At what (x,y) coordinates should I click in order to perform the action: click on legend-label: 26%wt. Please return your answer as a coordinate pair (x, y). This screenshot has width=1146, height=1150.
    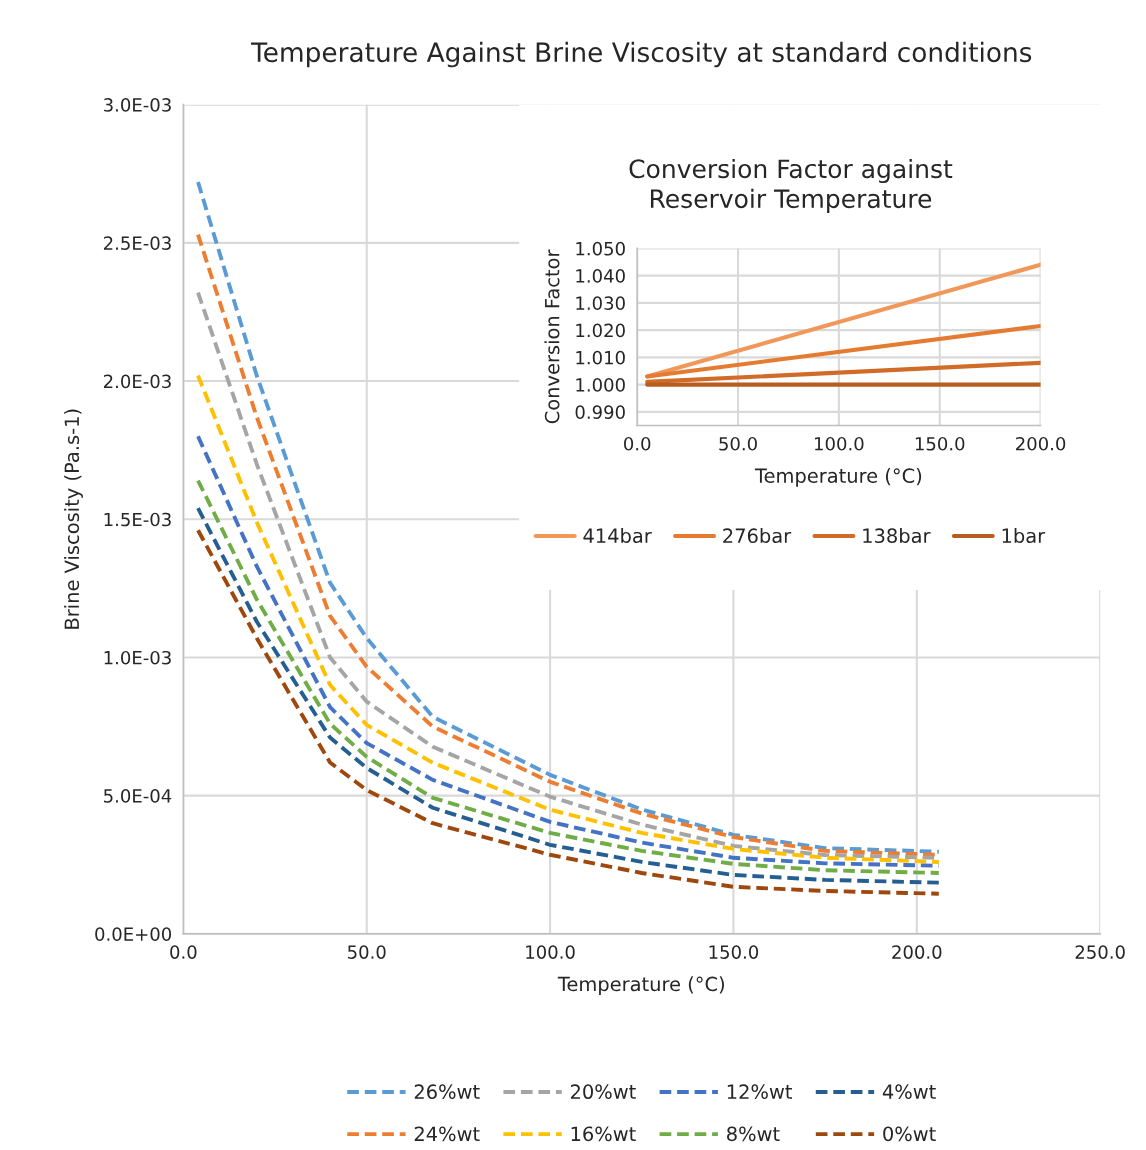
    Looking at the image, I should click on (447, 1092).